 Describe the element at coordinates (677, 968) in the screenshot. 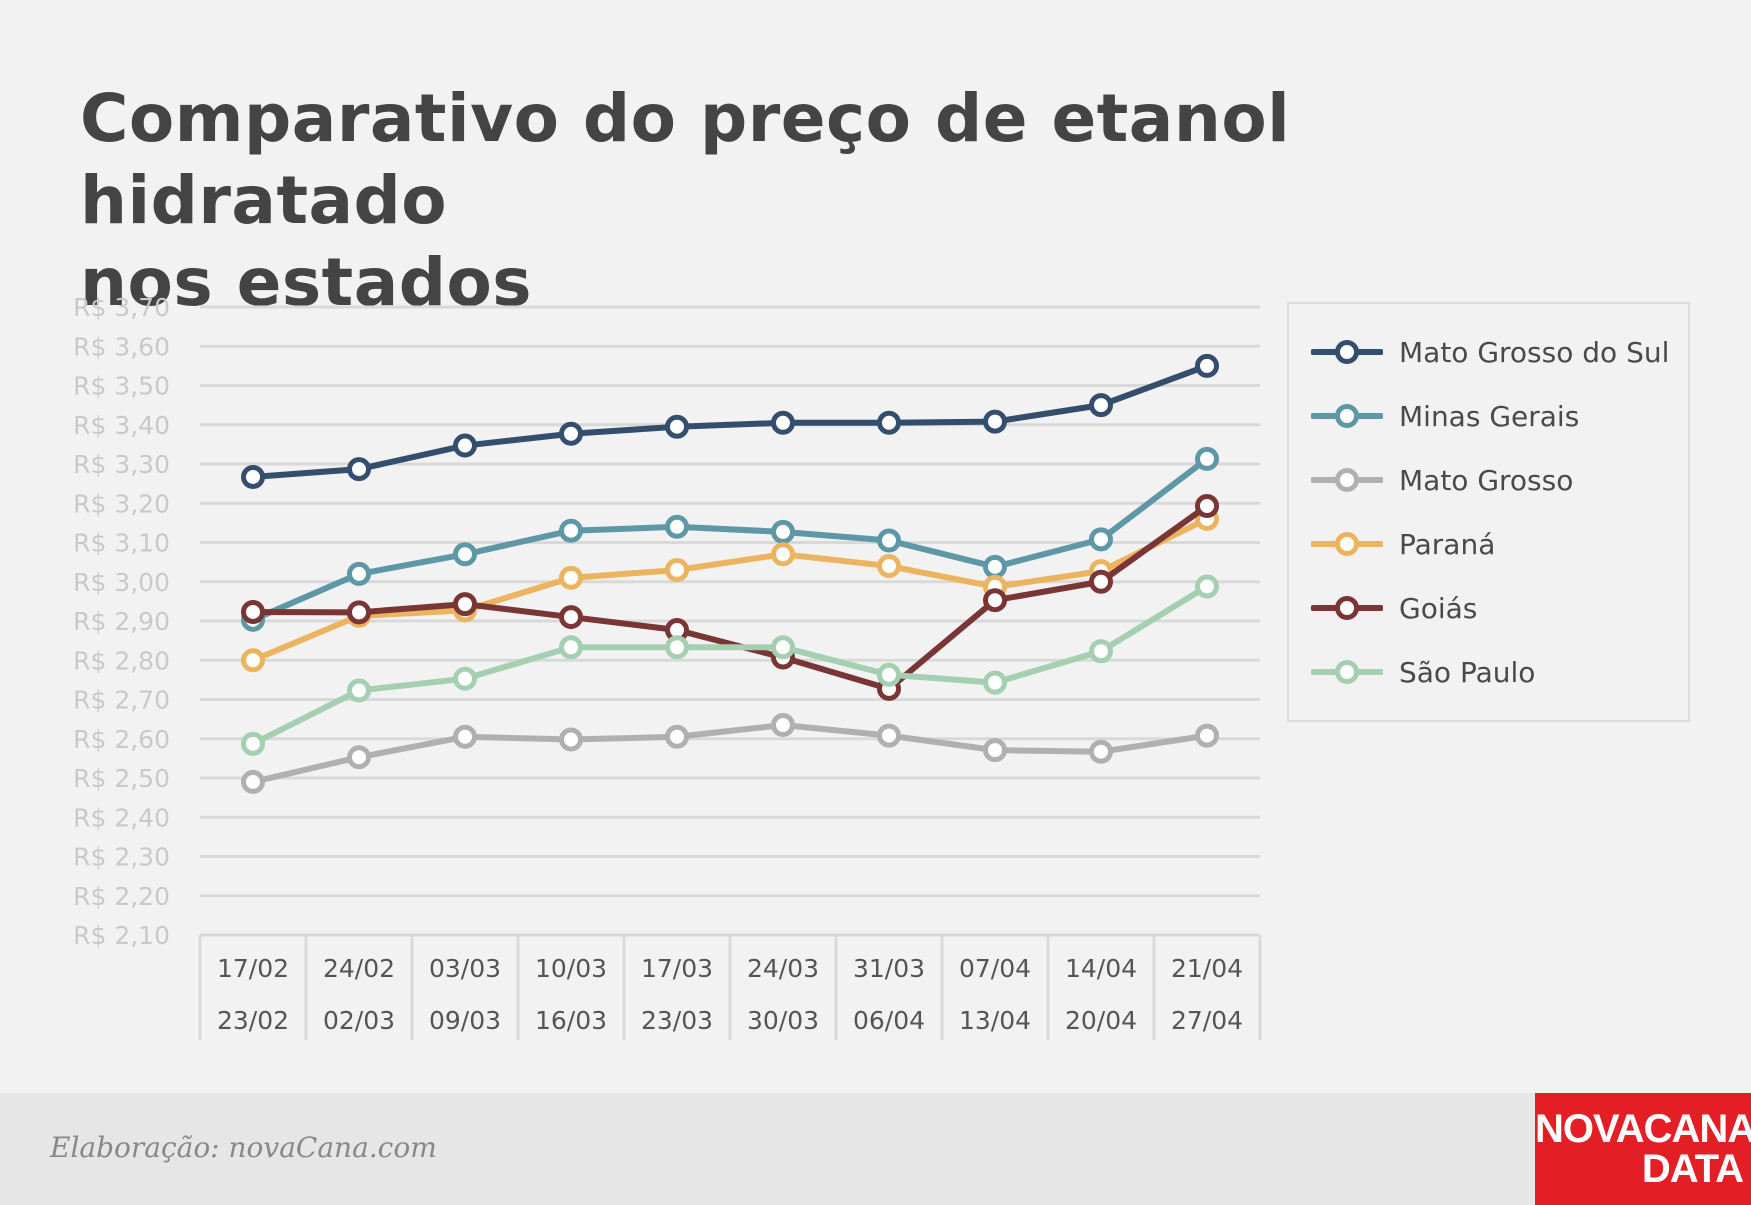

I see `x-tick-label-start: 17/03` at that location.